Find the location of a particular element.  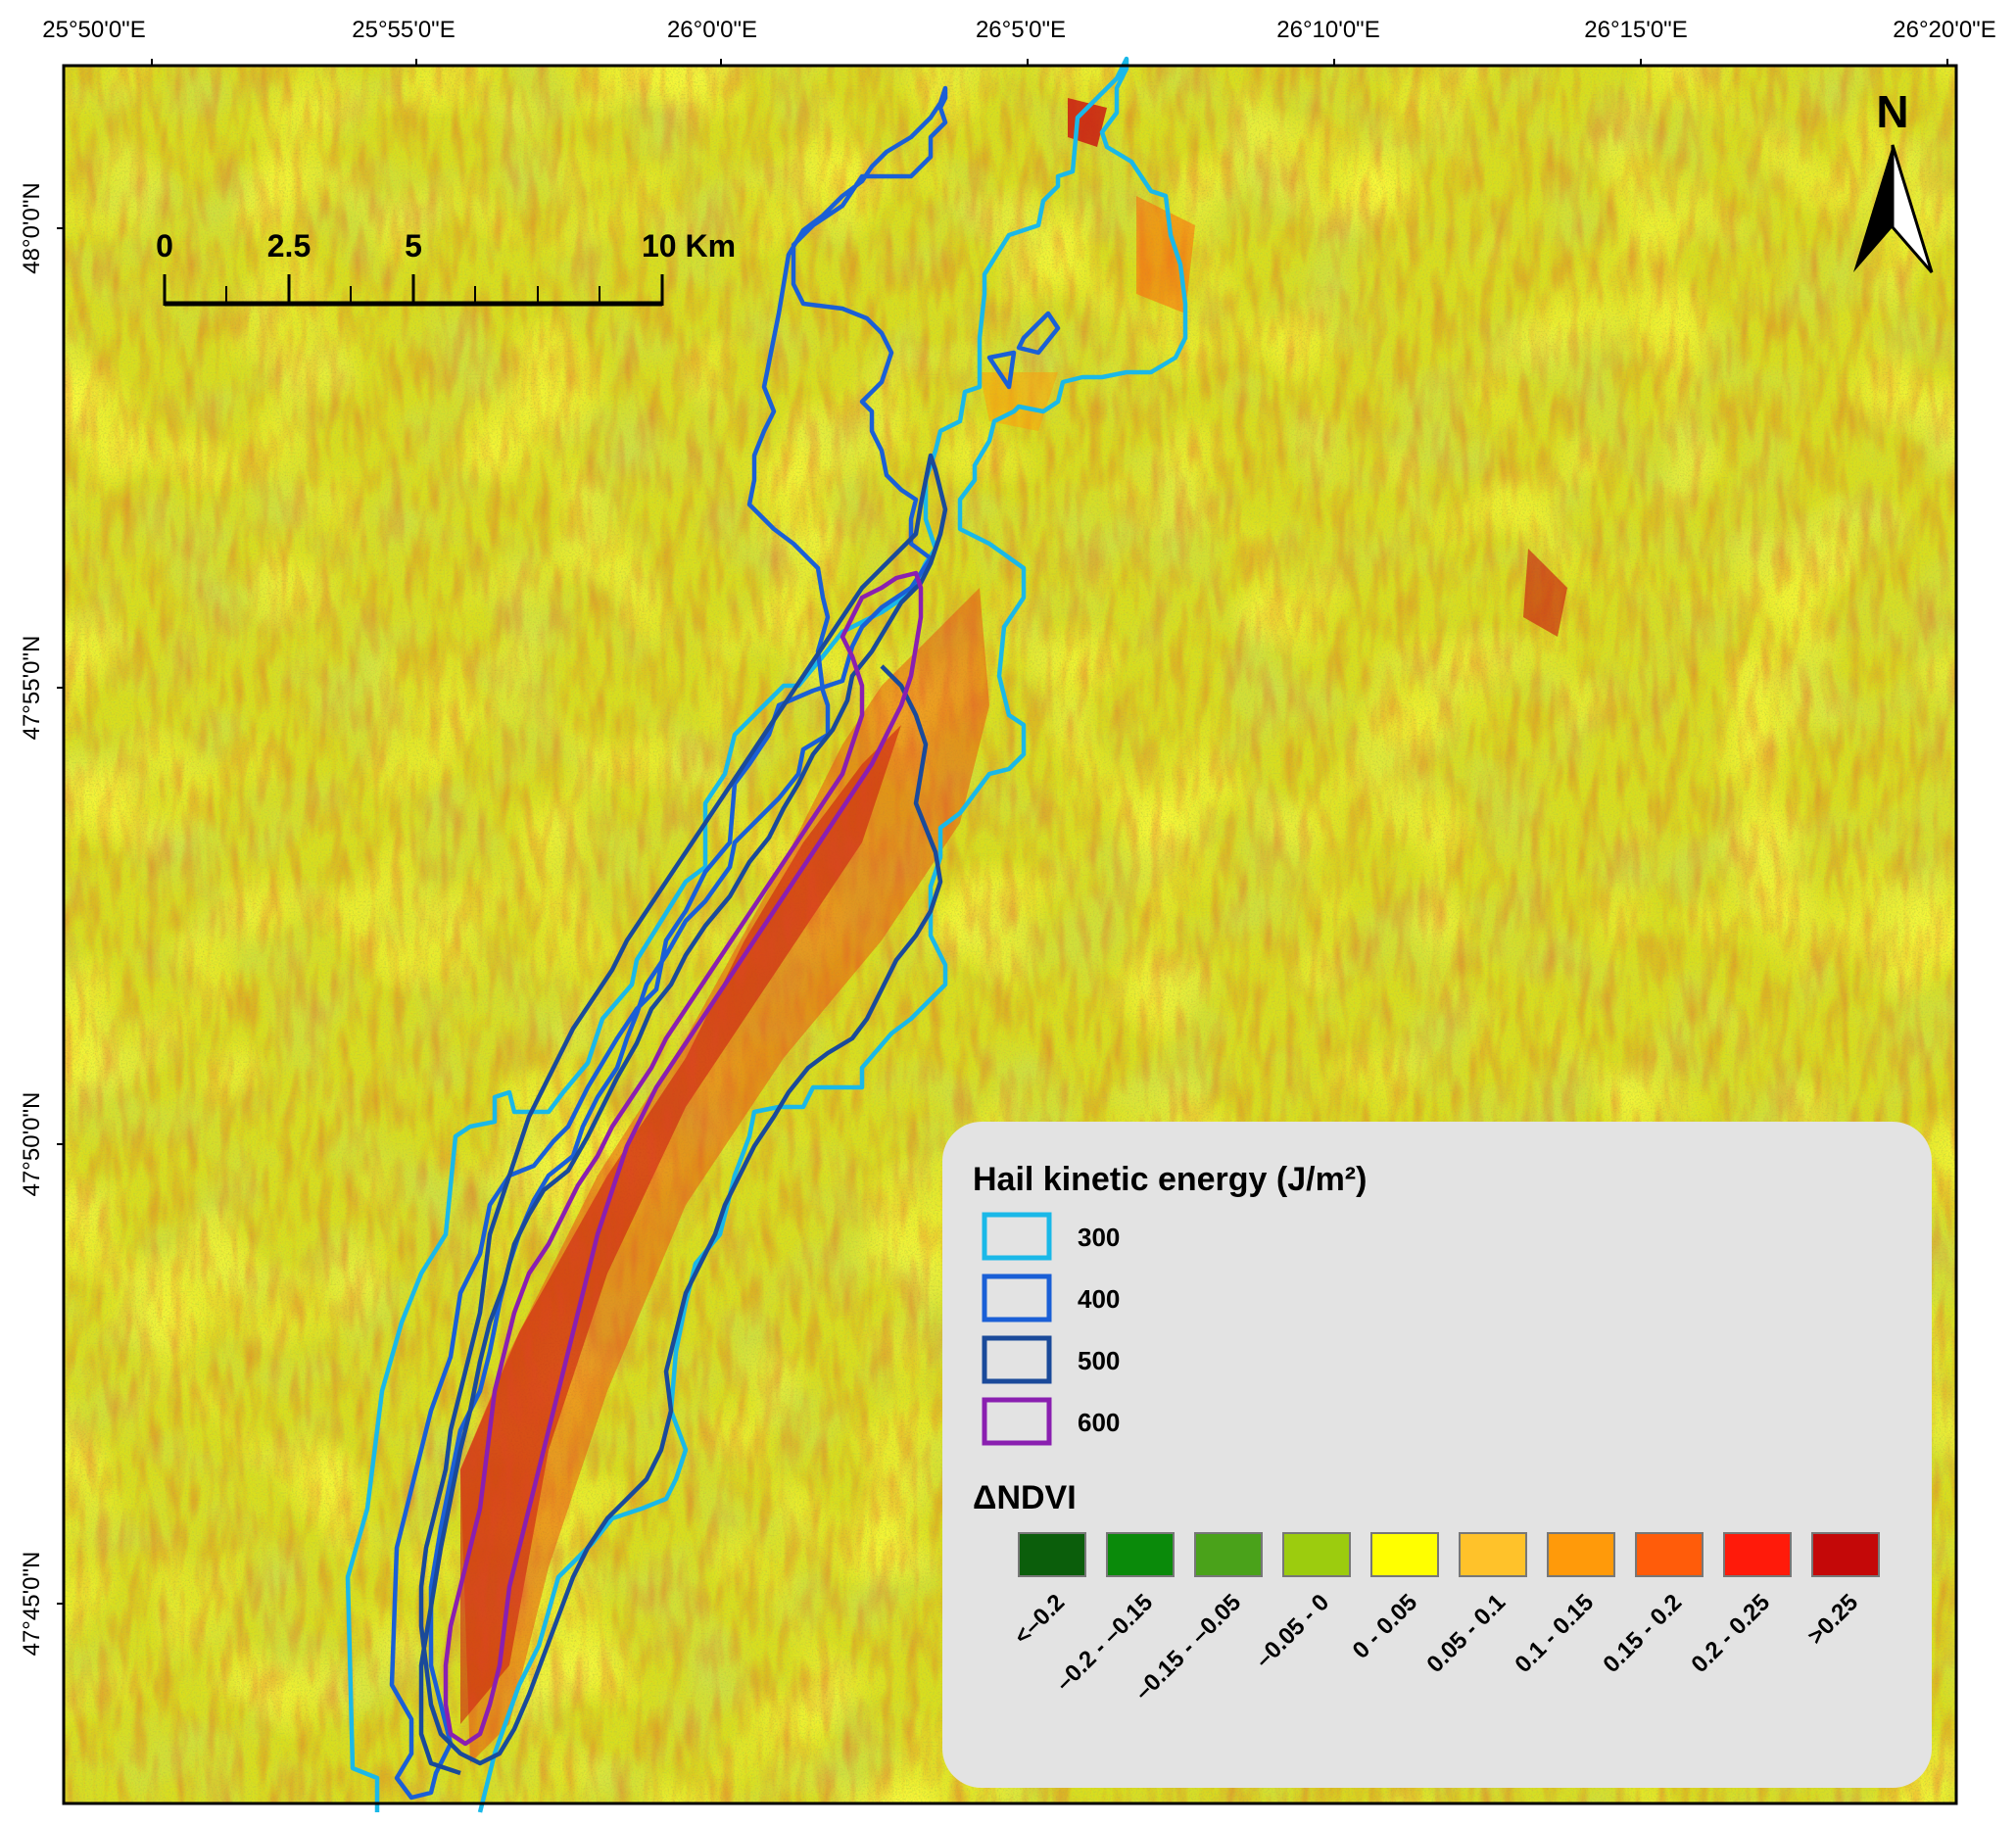

legend-ndvi-title: ΔNDVI is located at coordinates (1025, 1497).